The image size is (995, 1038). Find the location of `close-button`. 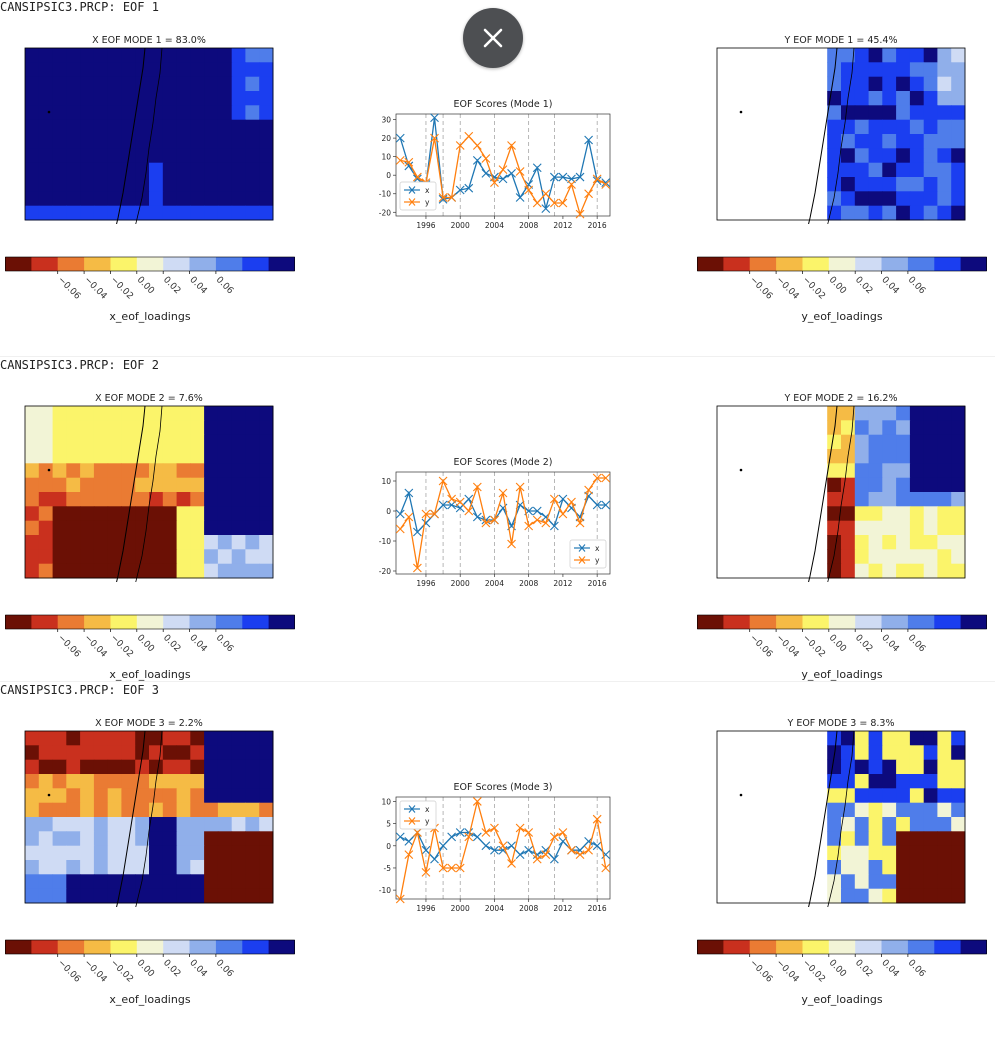

close-button is located at coordinates (493, 38).